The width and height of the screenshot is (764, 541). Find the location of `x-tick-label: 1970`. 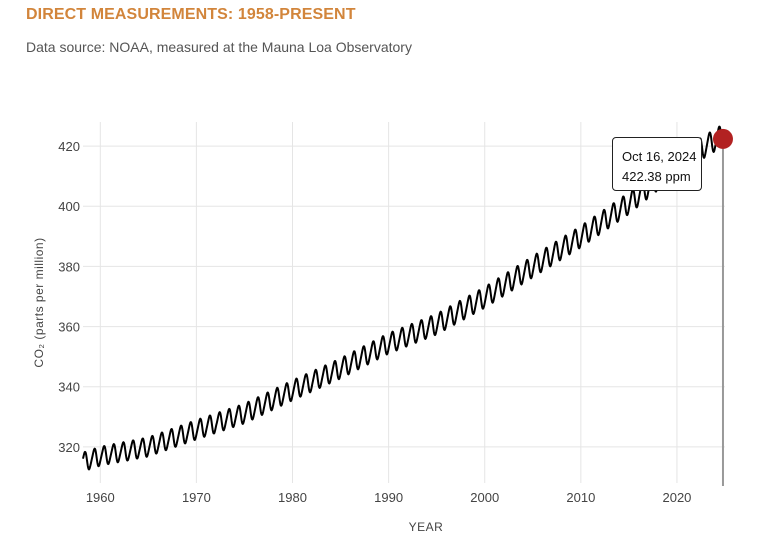

x-tick-label: 1970 is located at coordinates (196, 497).